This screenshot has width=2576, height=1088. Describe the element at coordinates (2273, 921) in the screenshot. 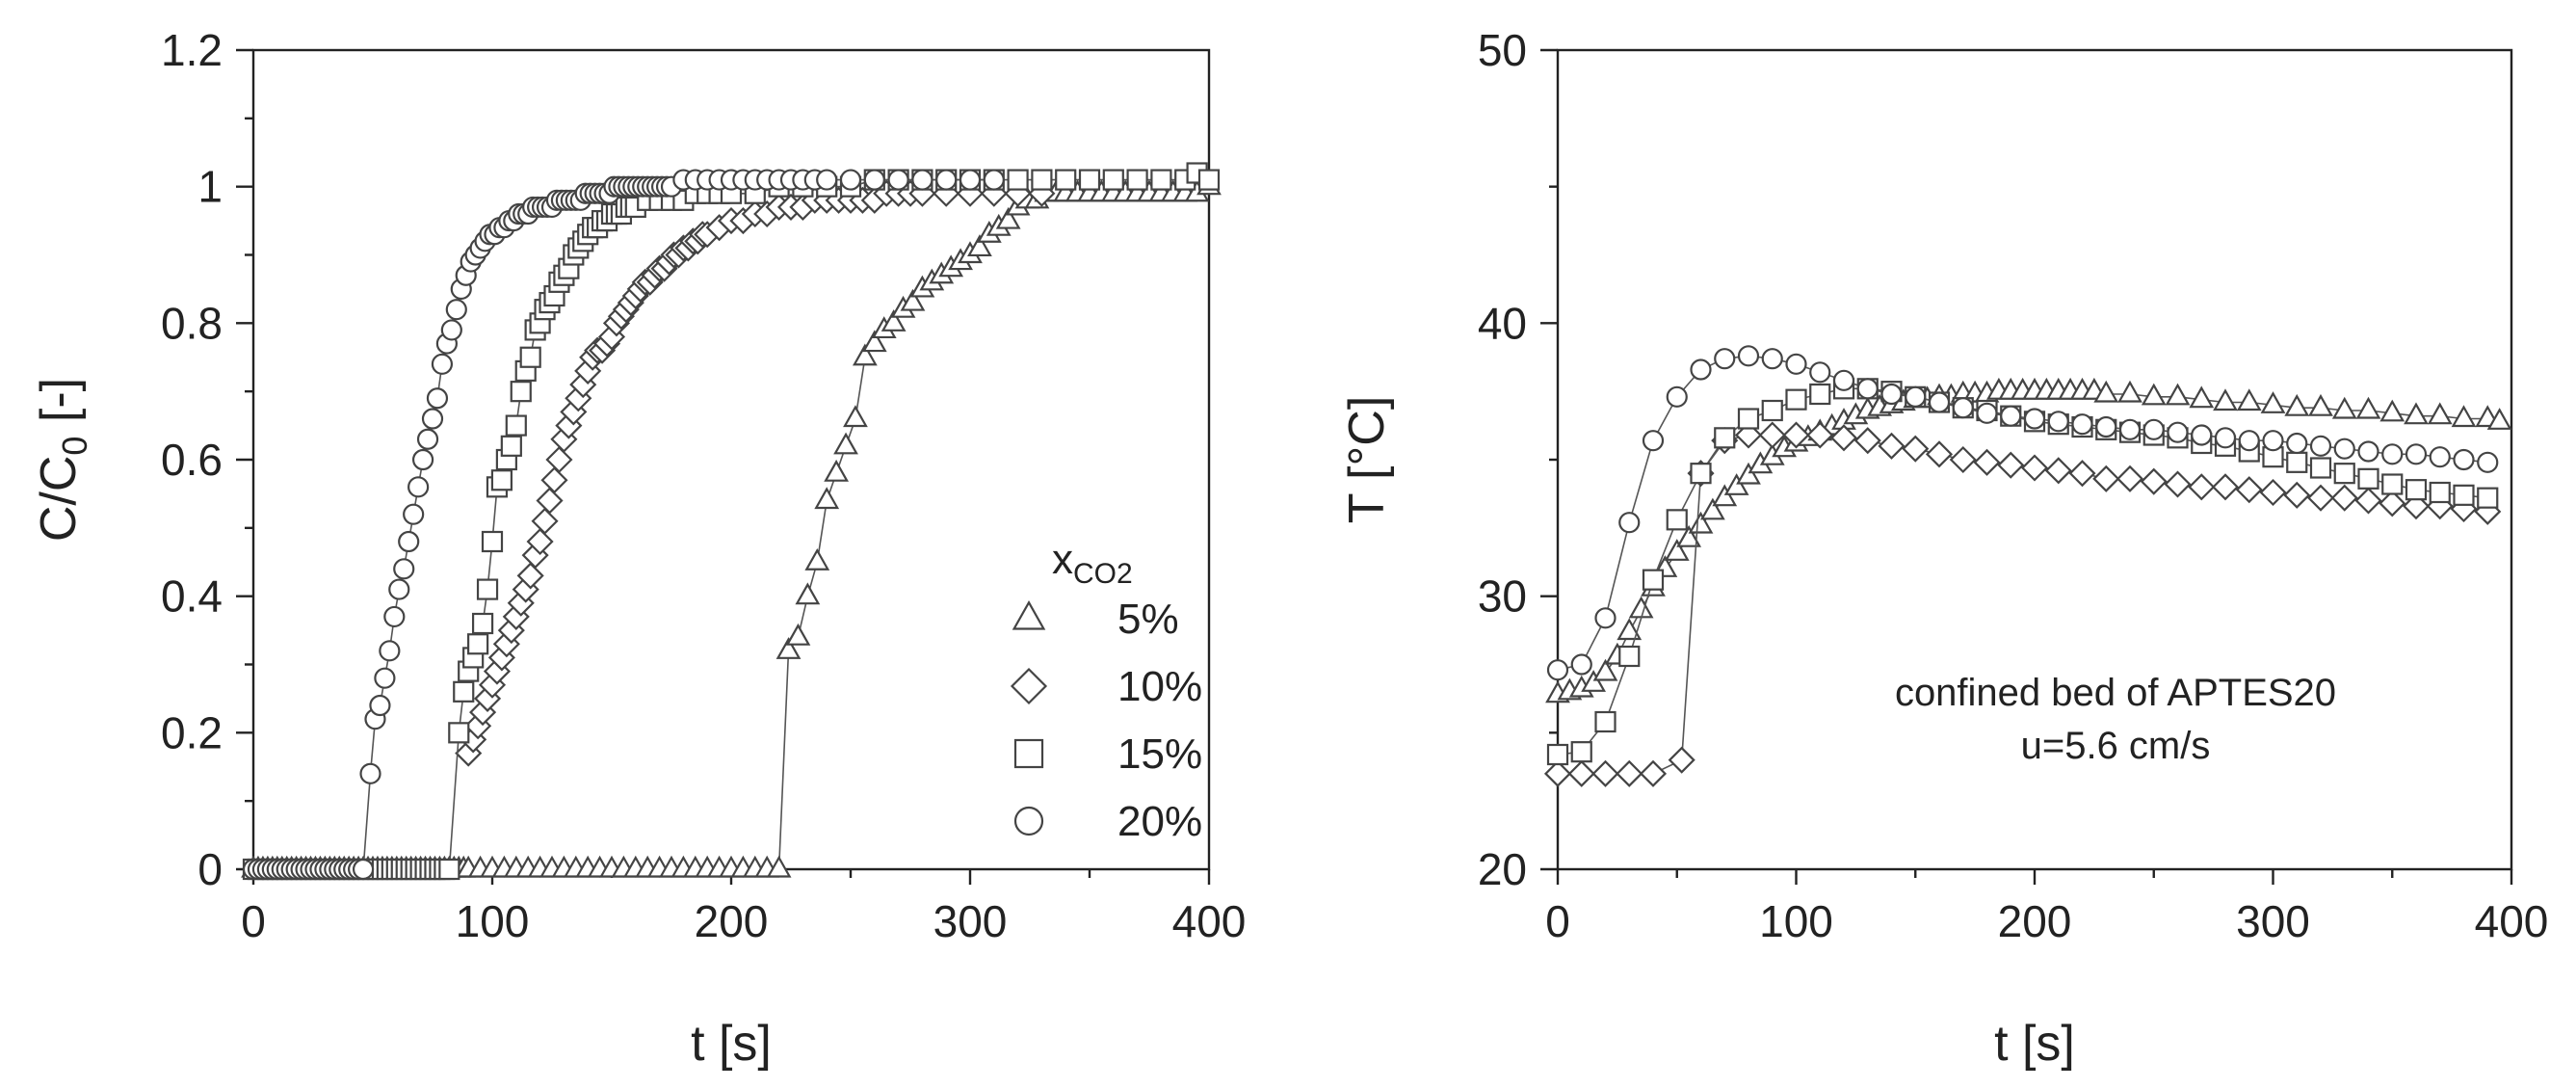

I see `right-x-tick-label: 300` at that location.